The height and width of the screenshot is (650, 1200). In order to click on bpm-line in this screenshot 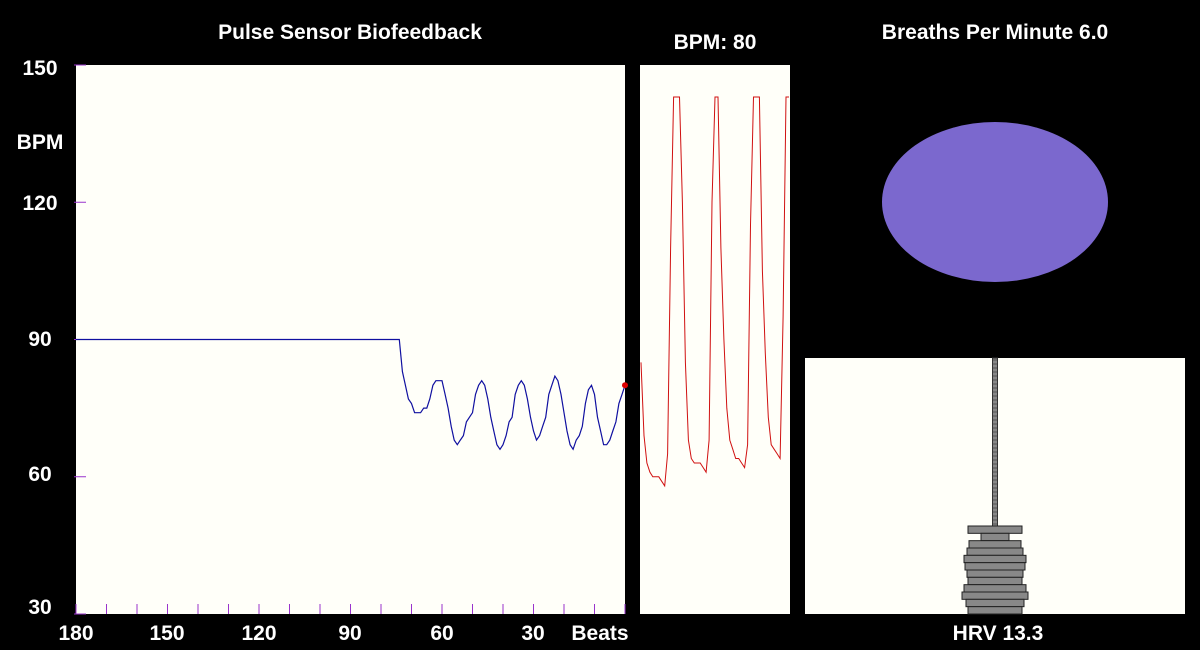, I will do `click(351, 394)`.